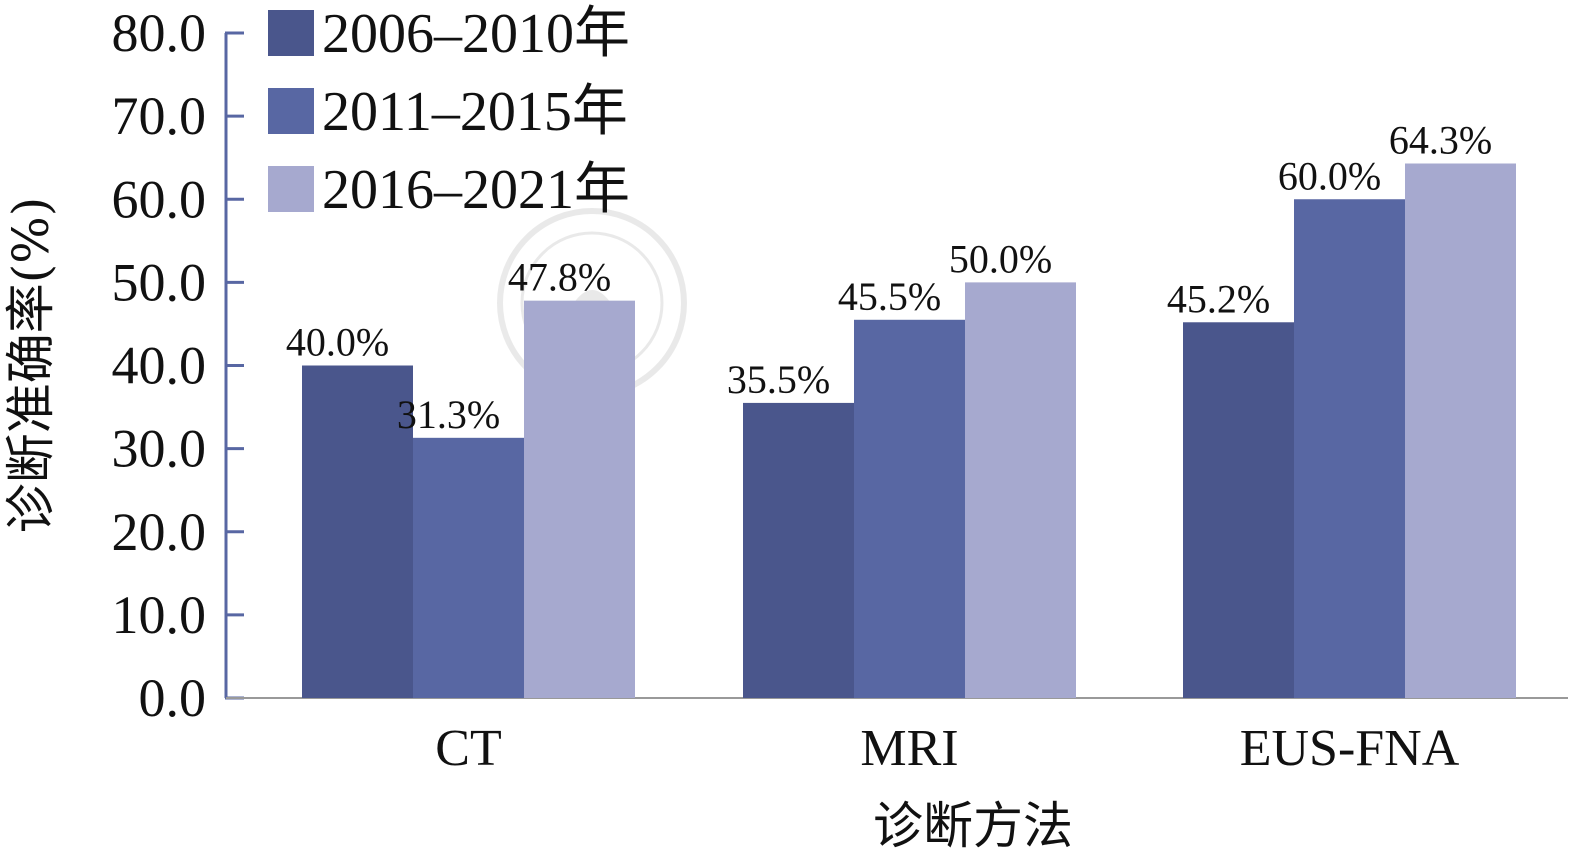 The height and width of the screenshot is (855, 1579). Describe the element at coordinates (973, 826) in the screenshot. I see `x-axis-title: 诊断方法` at that location.